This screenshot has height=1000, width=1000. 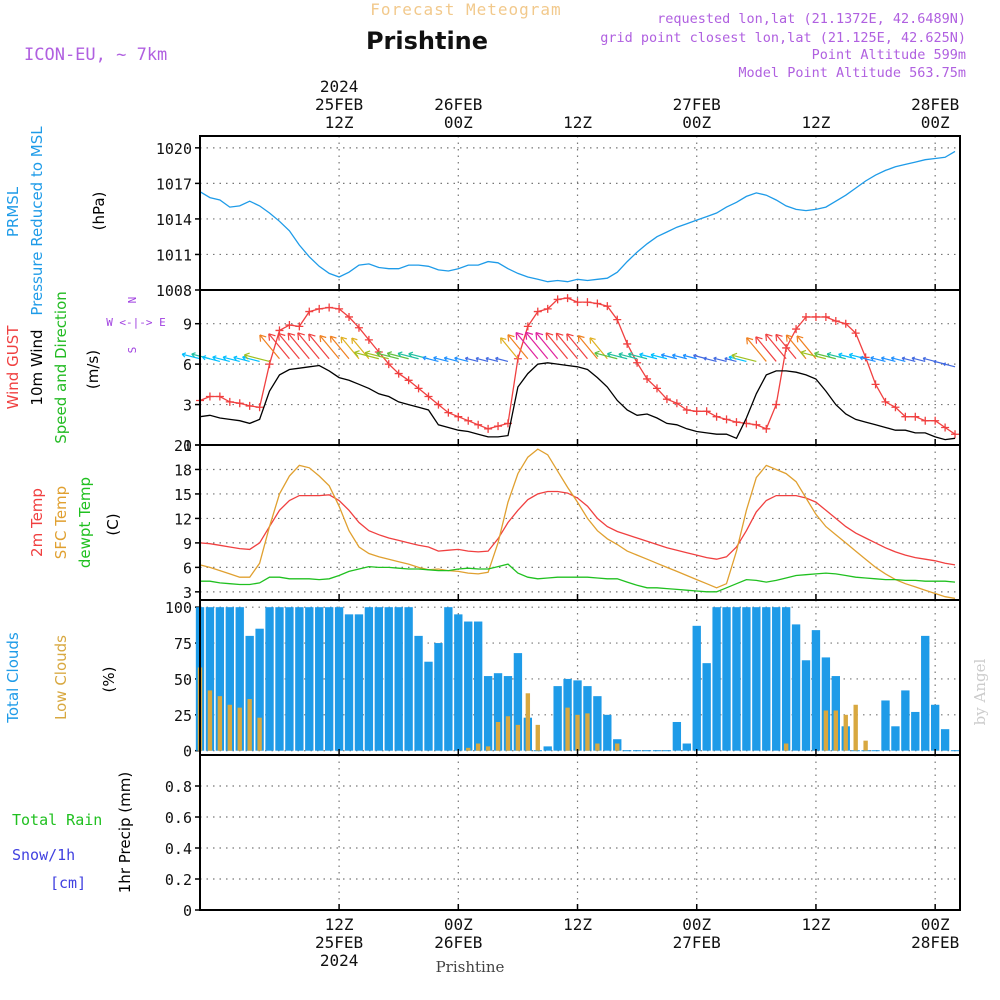 I want to click on y-axis-label: 1hr Precip (mm), so click(x=125, y=832).